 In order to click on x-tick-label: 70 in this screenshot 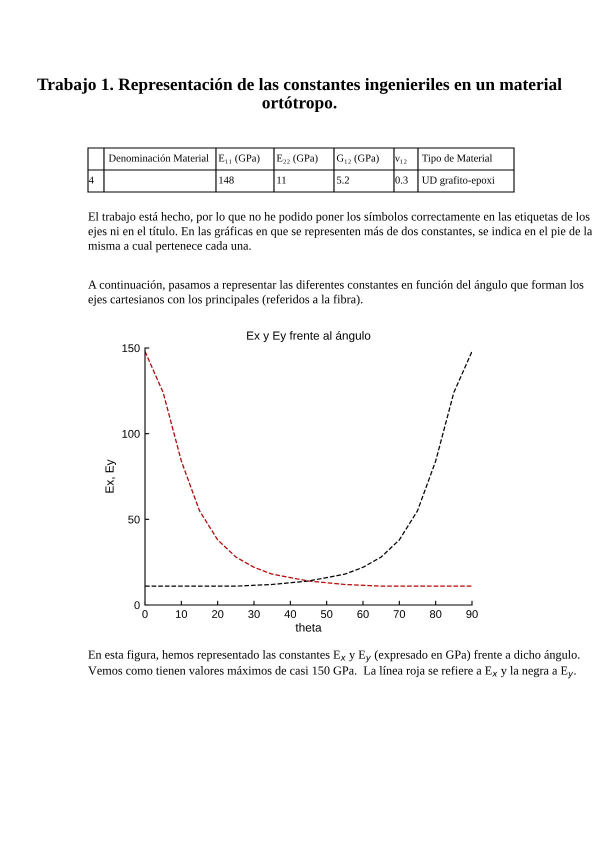, I will do `click(400, 614)`.